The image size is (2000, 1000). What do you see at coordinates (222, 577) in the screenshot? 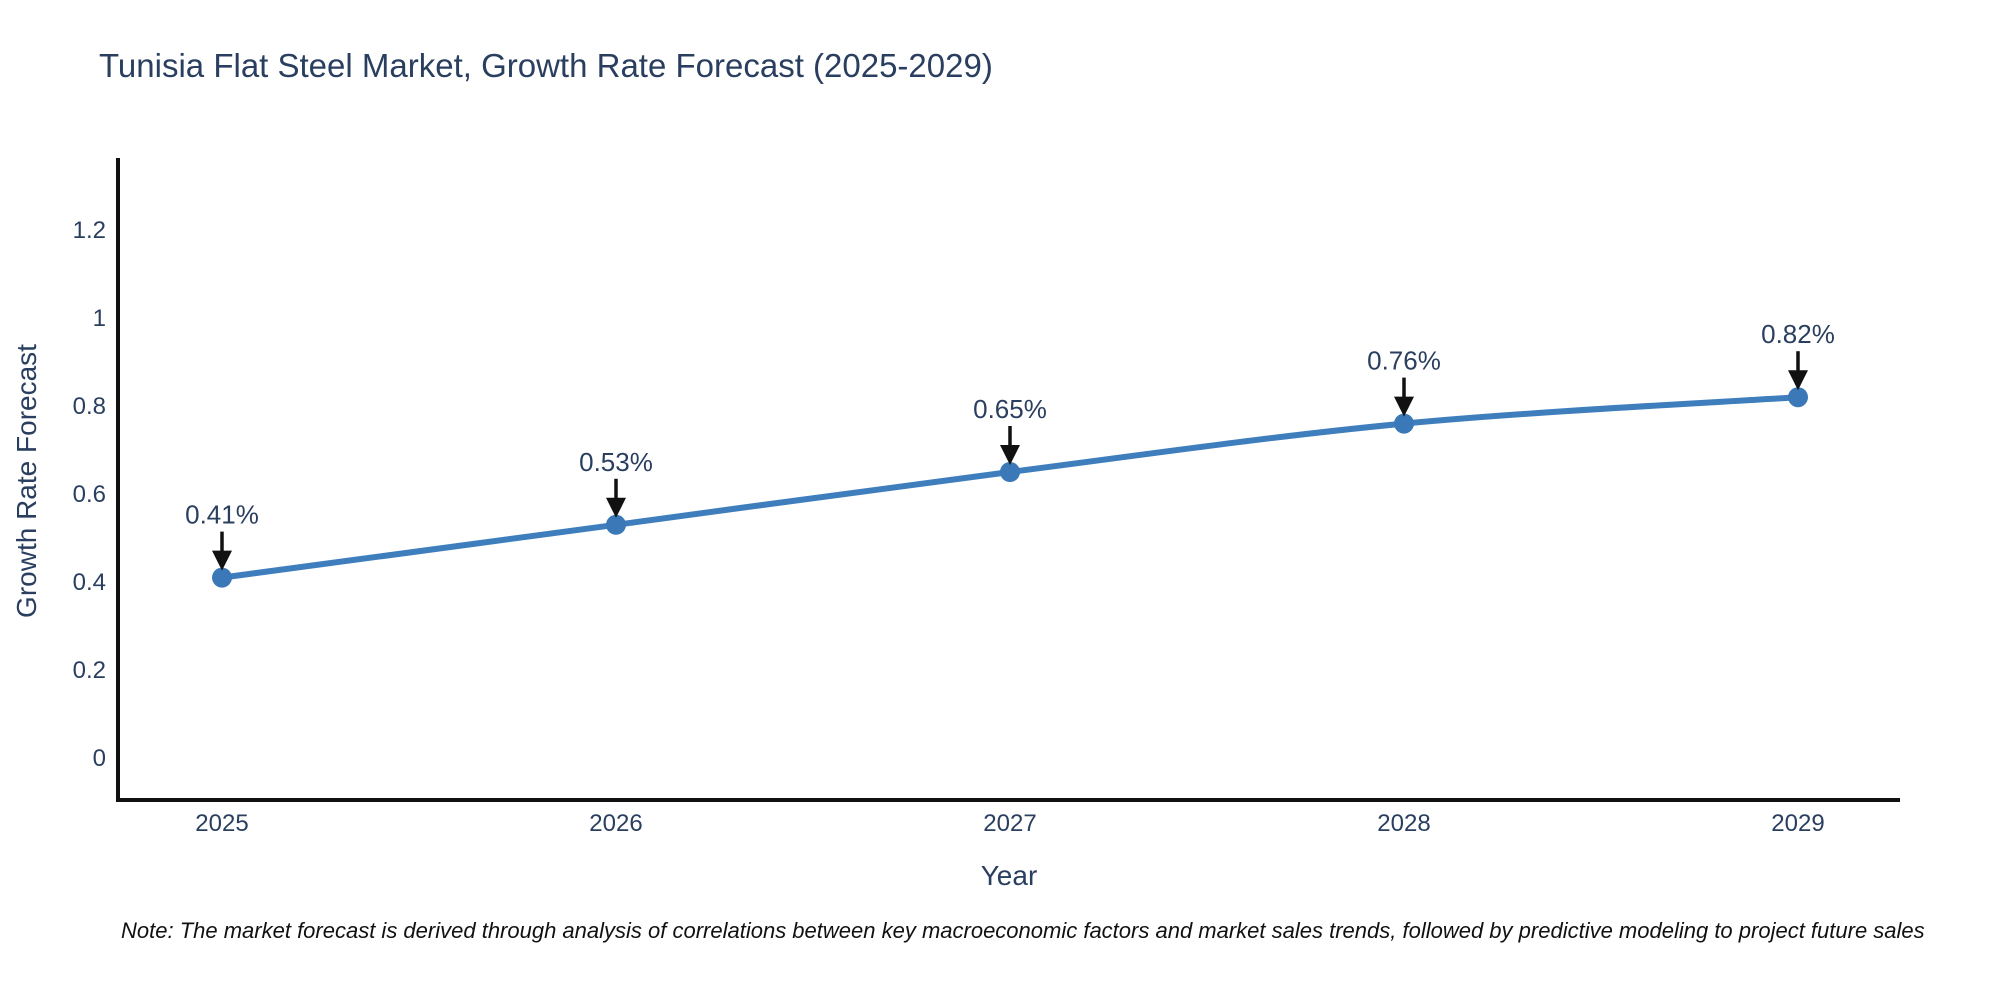
I see `data-point-2025` at bounding box center [222, 577].